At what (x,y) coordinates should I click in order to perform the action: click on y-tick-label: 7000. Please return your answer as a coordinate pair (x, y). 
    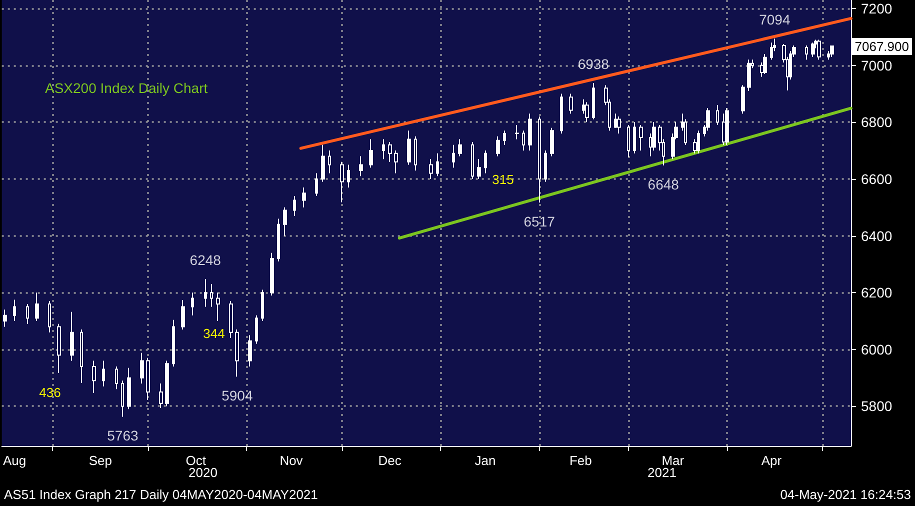
    Looking at the image, I should click on (876, 65).